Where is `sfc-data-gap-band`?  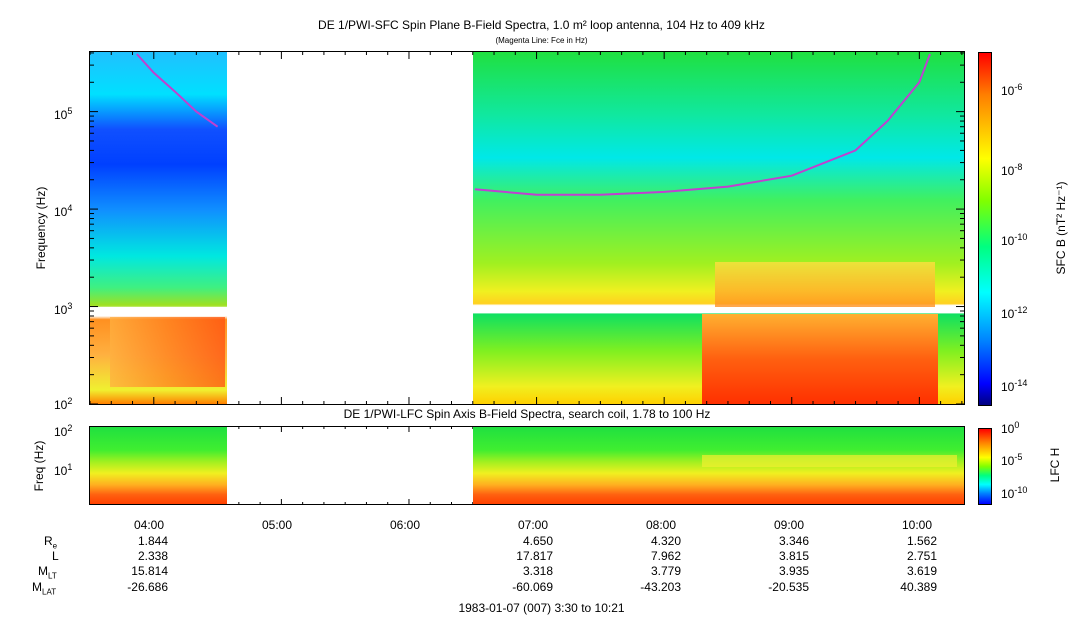 sfc-data-gap-band is located at coordinates (527, 310).